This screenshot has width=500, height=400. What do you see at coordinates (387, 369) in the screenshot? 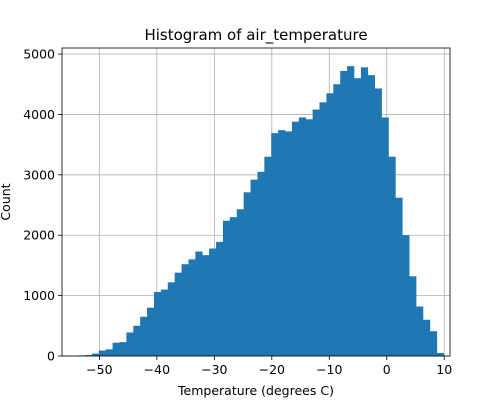
I see `x-tick-label: 0` at bounding box center [387, 369].